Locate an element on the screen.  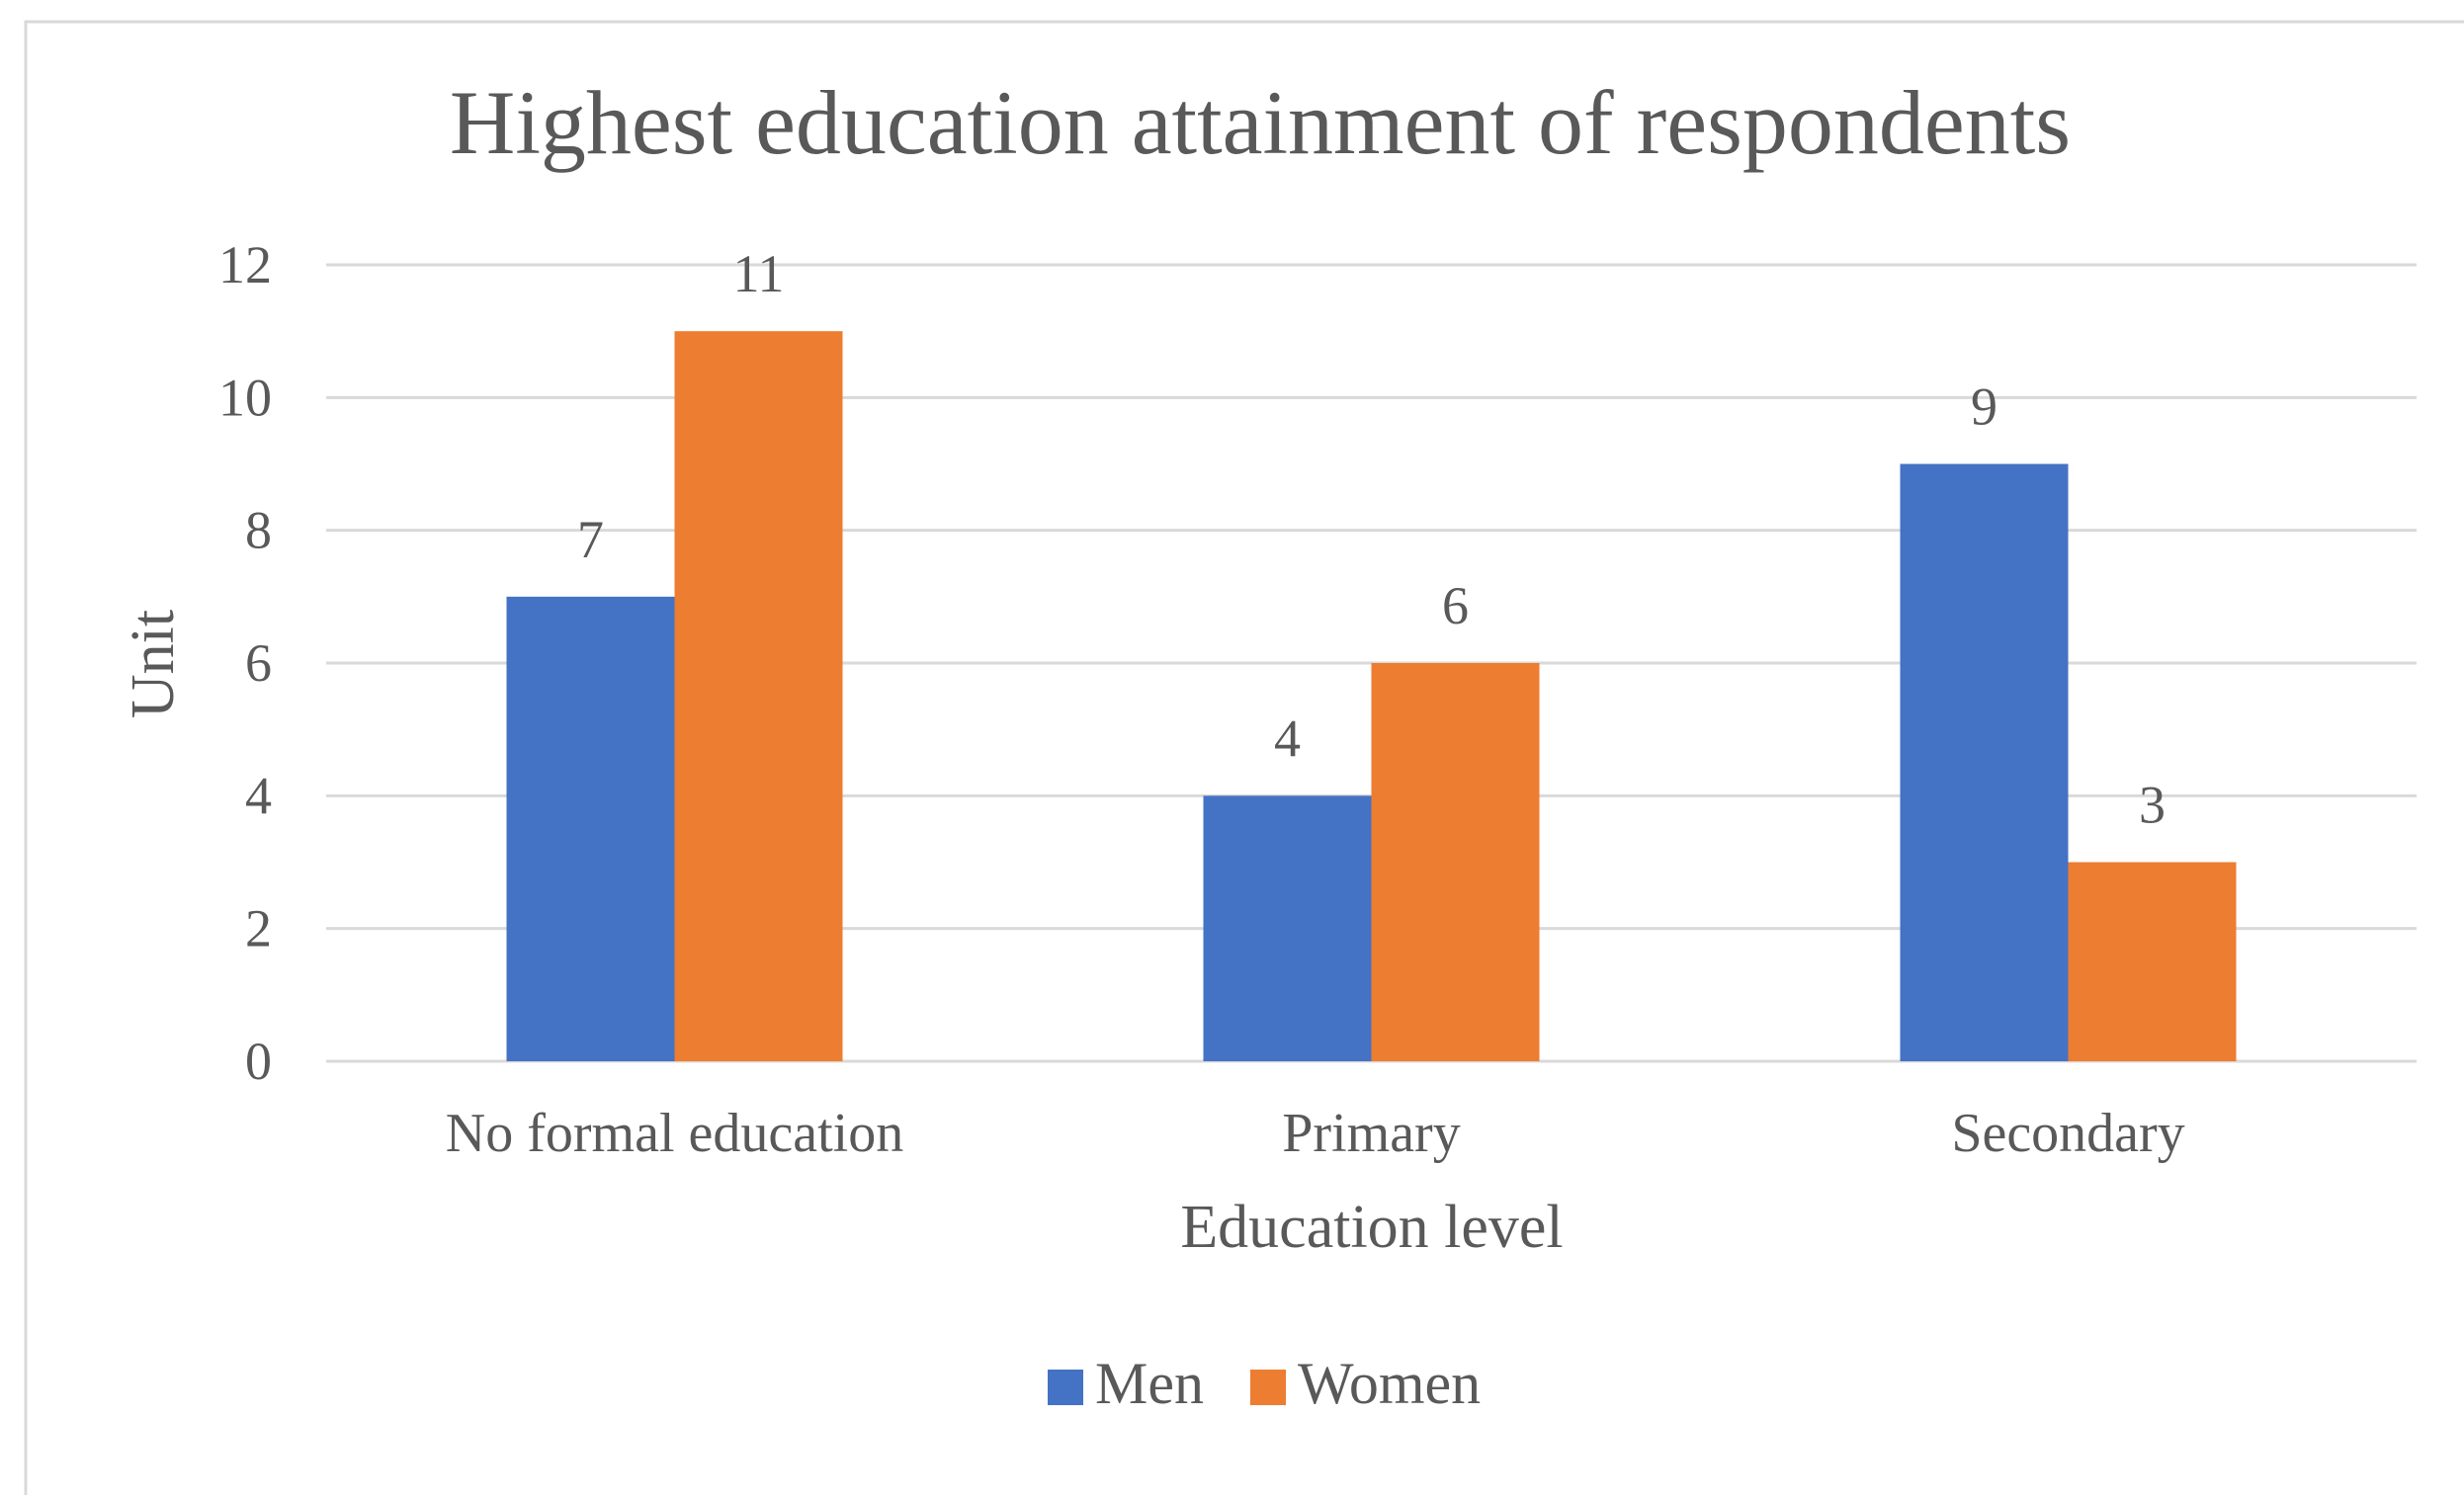
y-axis-label: Unit is located at coordinates (153, 664).